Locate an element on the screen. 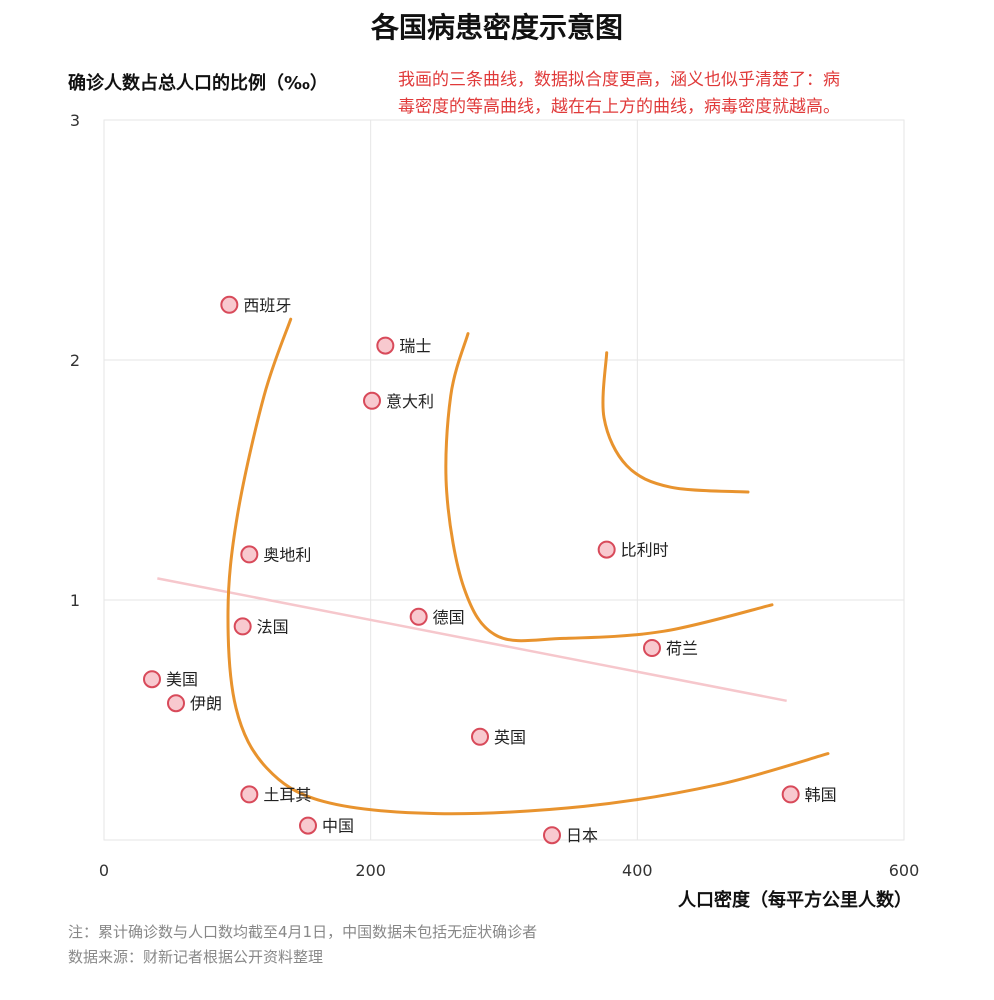 This screenshot has height=1000, width=994. x-tick-label: 200 is located at coordinates (370, 870).